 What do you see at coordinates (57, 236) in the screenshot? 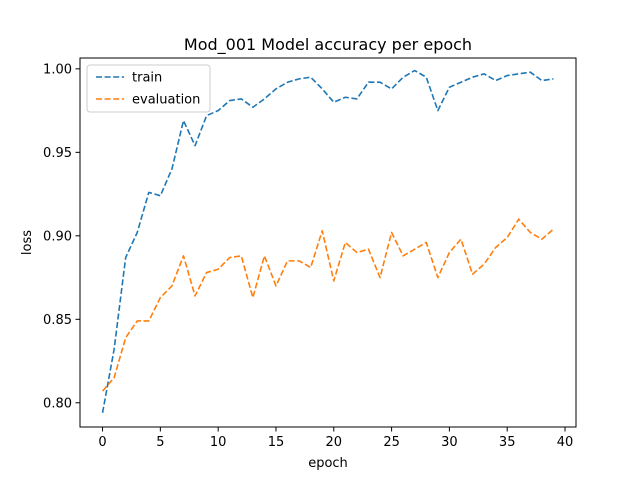
I see `y-tick-label-2: 0.90` at bounding box center [57, 236].